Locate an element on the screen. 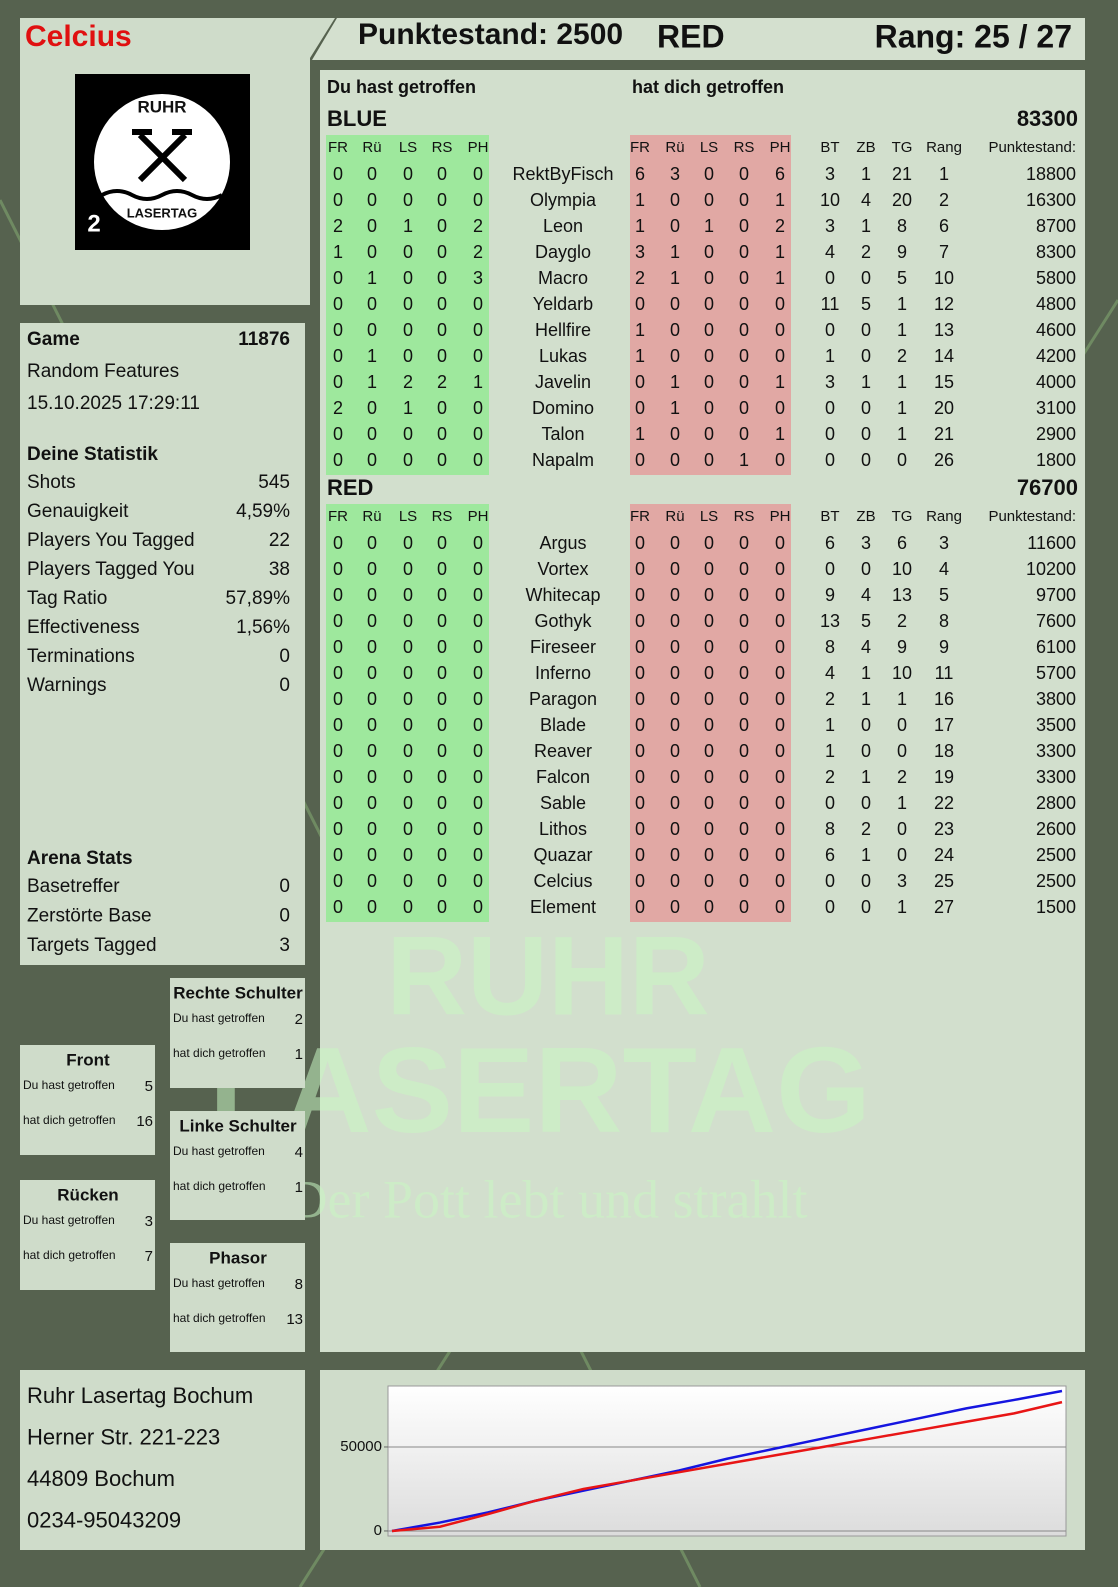 The image size is (1118, 1587). player-name: Talon is located at coordinates (562, 434).